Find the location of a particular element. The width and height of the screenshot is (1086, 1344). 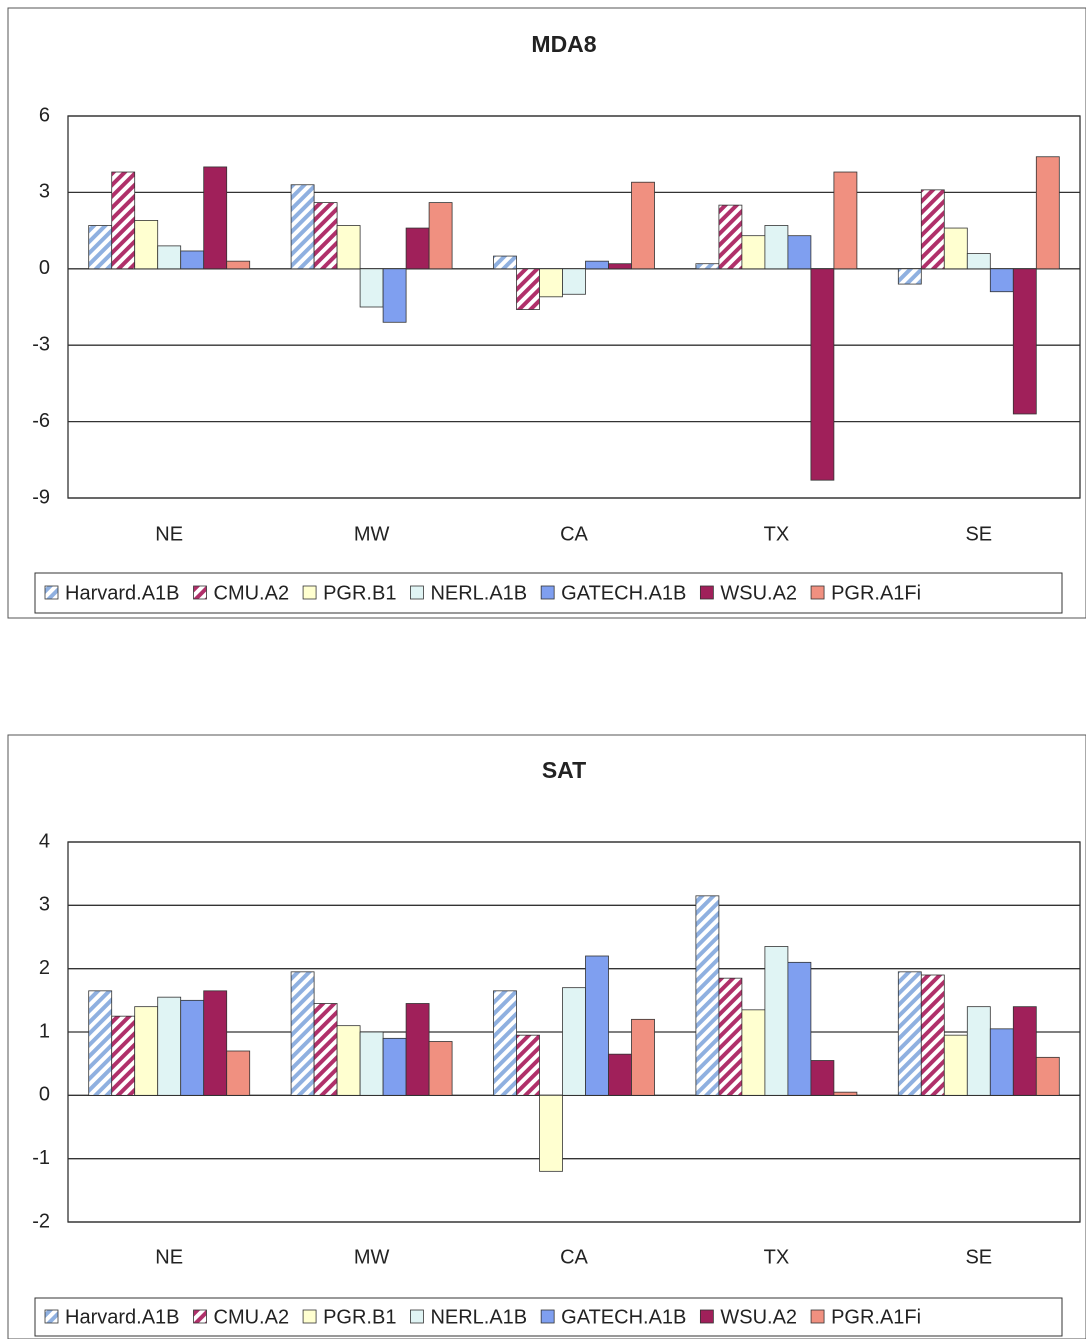

y-tick-label: 3 is located at coordinates (44, 905).